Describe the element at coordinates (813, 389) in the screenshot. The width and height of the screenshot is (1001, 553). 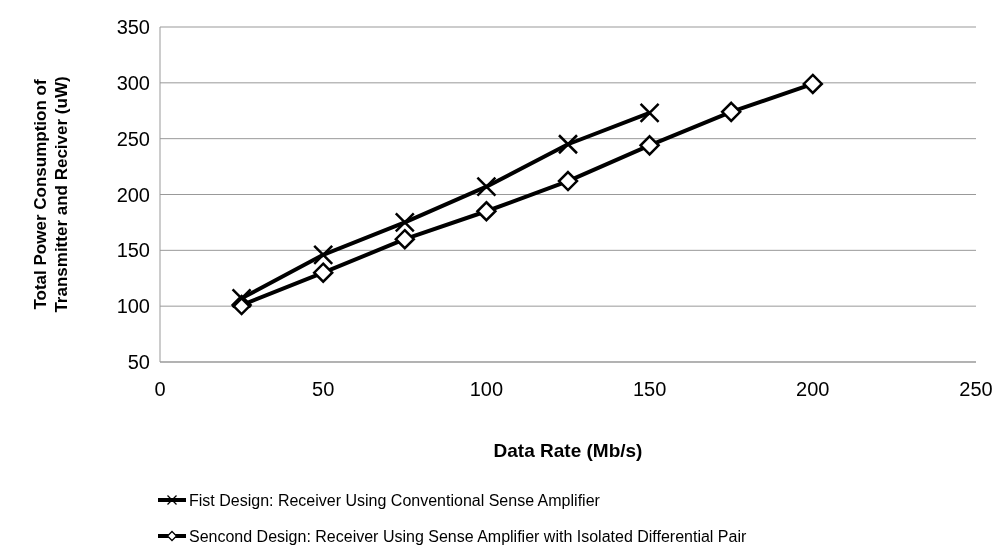
I see `x-tick-label: 200` at that location.